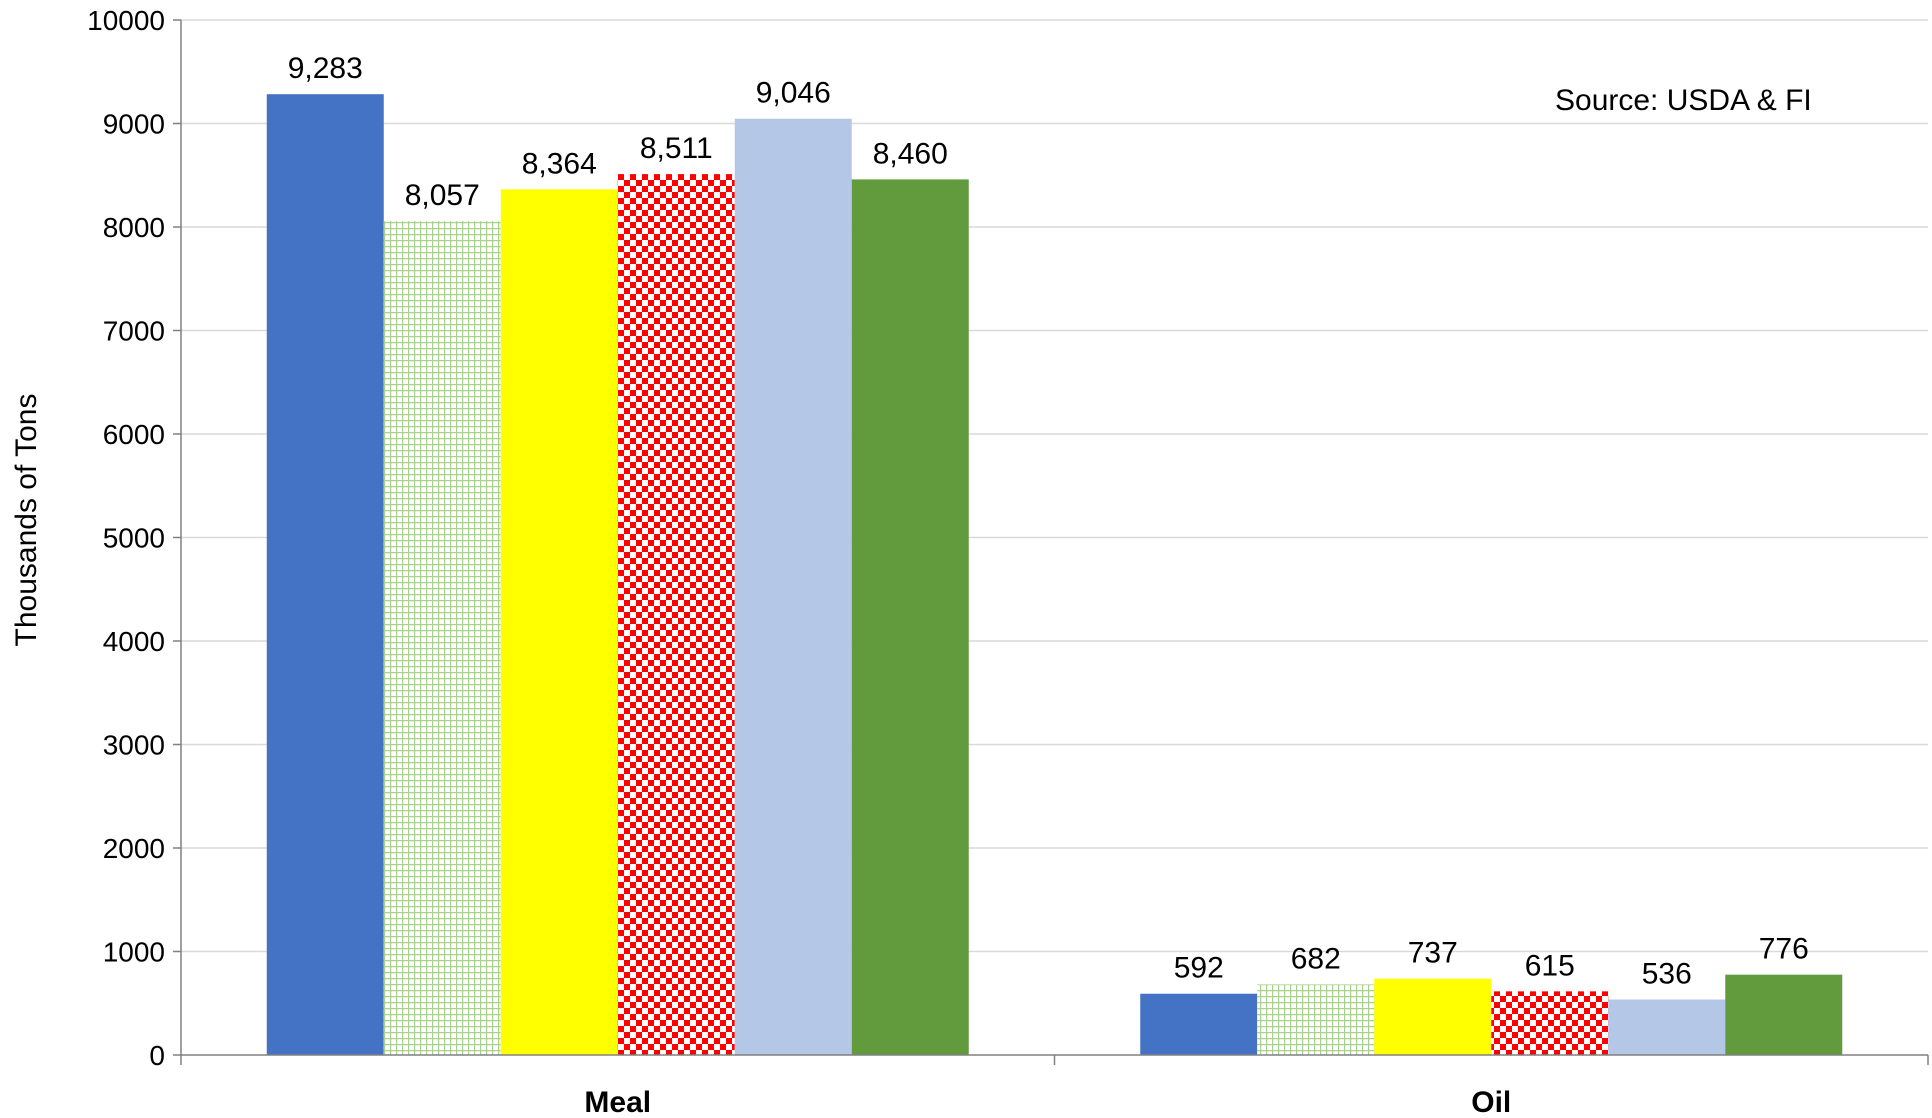 The width and height of the screenshot is (1932, 1118). I want to click on y-tick-label: 8000, so click(134, 227).